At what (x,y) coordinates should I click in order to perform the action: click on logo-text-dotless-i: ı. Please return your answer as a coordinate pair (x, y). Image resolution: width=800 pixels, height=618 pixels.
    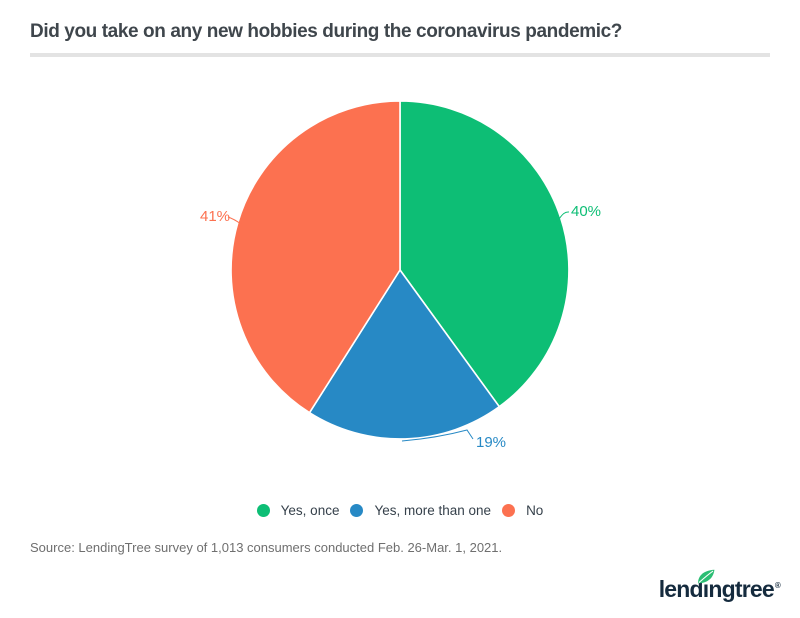
    Looking at the image, I should click on (705, 589).